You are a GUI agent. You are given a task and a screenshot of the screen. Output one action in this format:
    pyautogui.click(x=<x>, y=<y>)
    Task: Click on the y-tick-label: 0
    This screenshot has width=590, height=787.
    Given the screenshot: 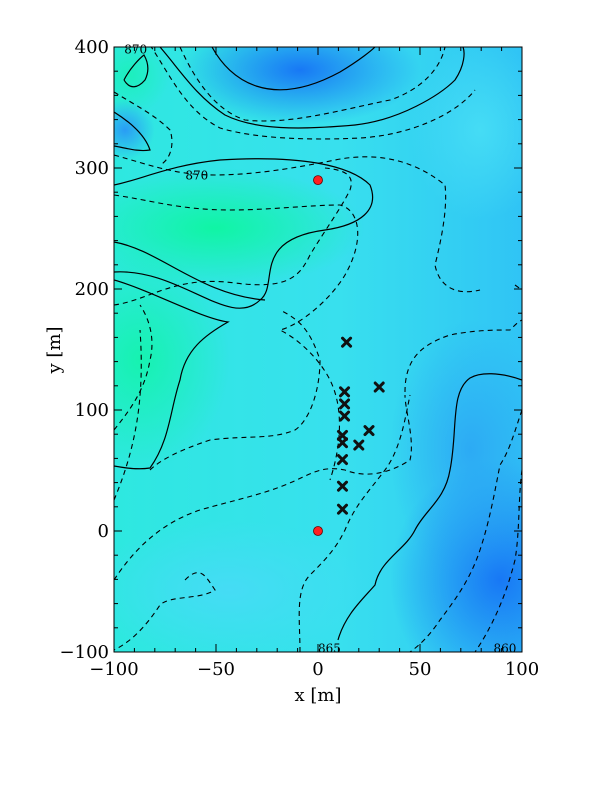 What is the action you would take?
    pyautogui.click(x=103, y=531)
    